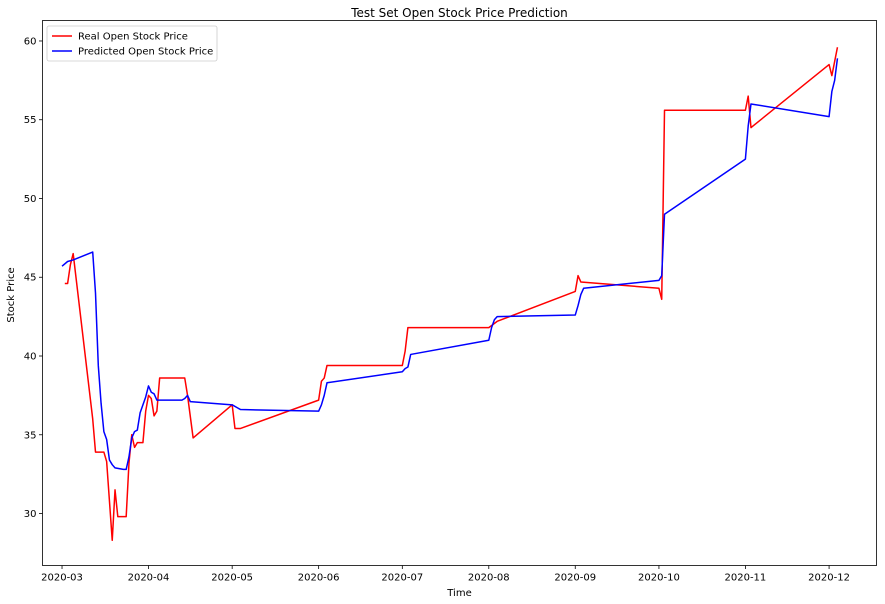  I want to click on y-tick-label: 40, so click(30, 357).